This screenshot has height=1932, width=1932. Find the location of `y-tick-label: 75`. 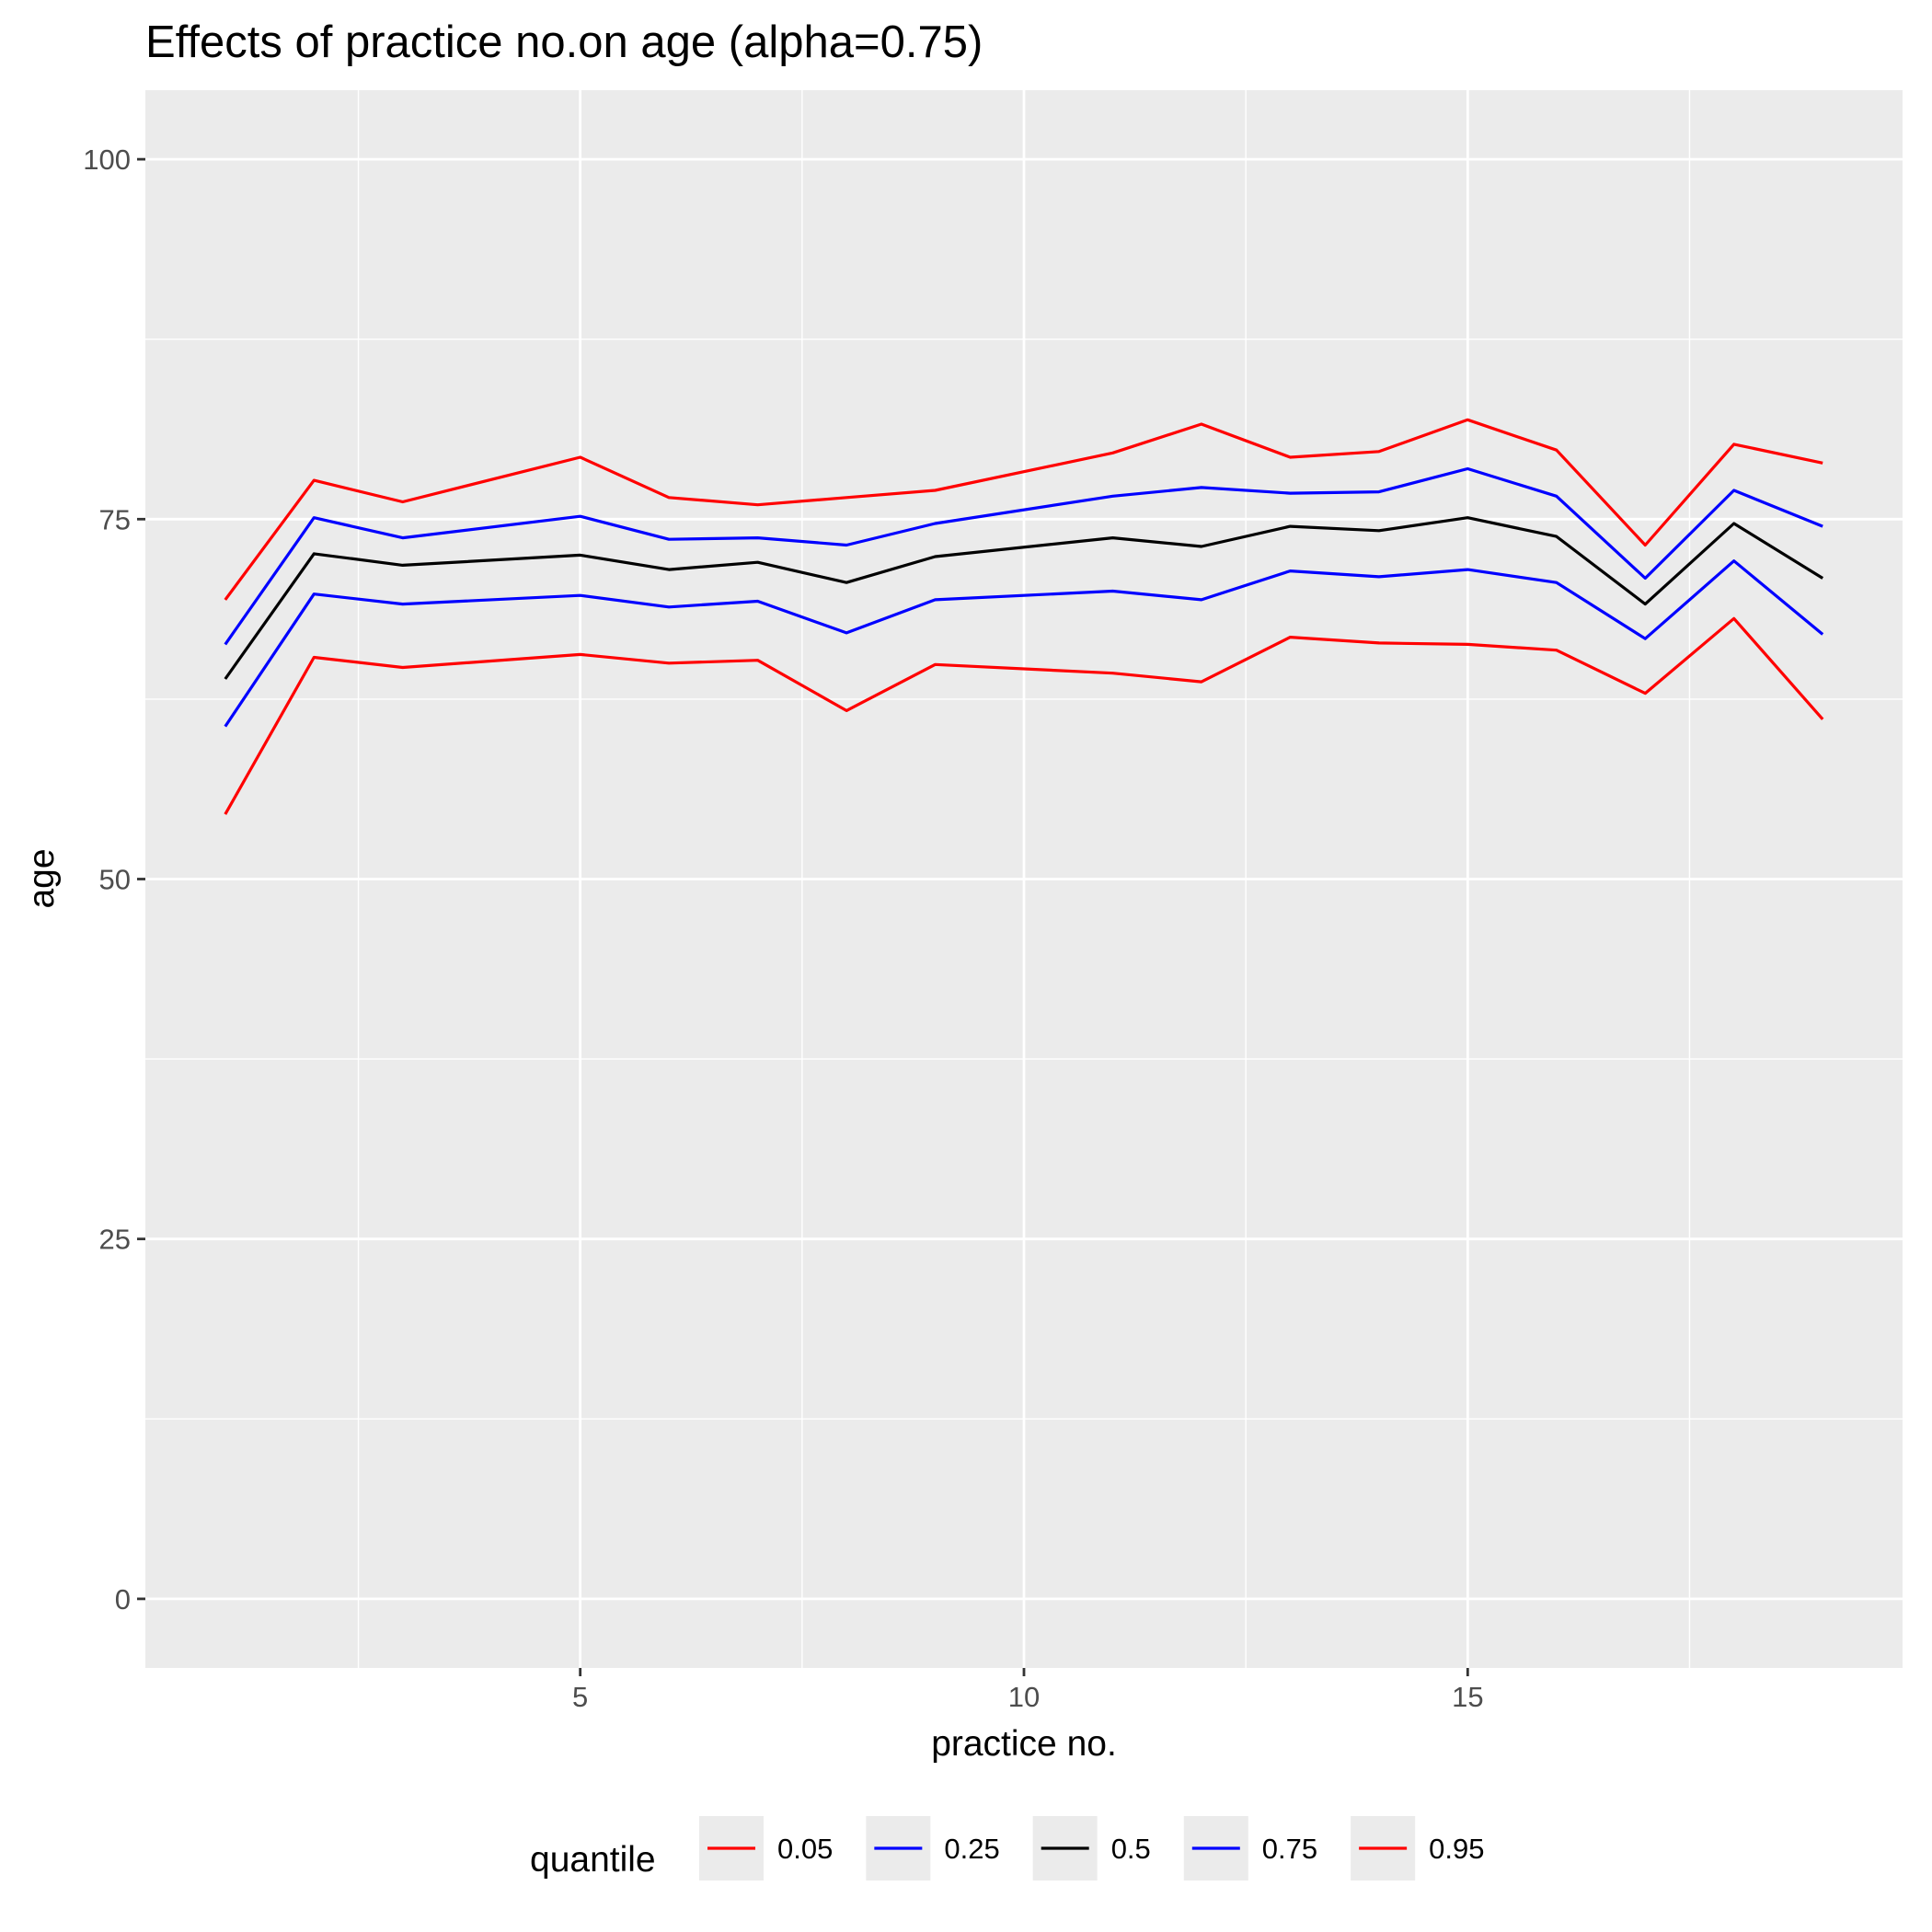

y-tick-label: 75 is located at coordinates (115, 519).